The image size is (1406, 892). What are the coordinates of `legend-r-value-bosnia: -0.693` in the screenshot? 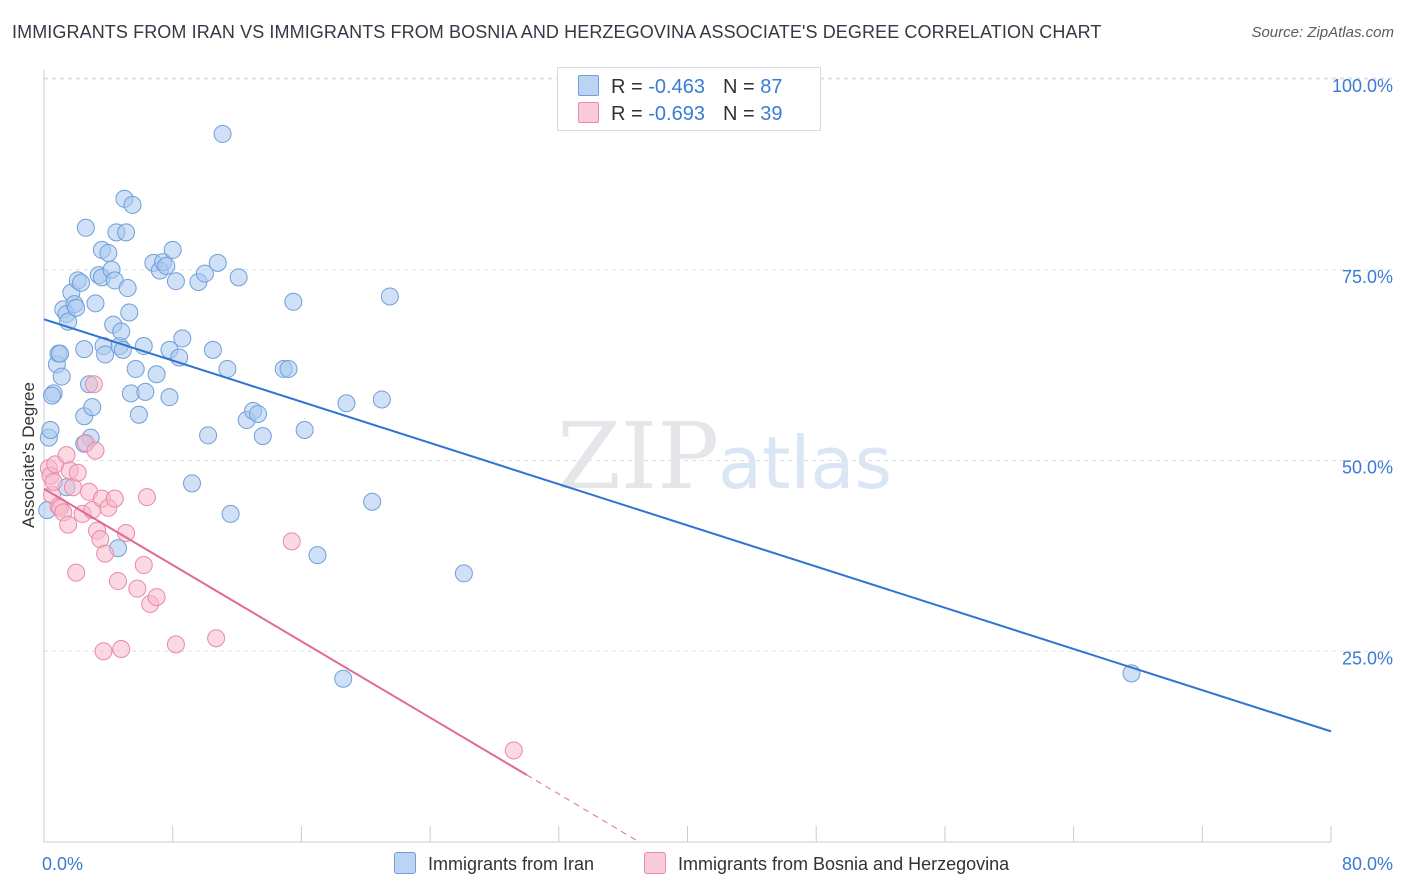 It's located at (676, 114).